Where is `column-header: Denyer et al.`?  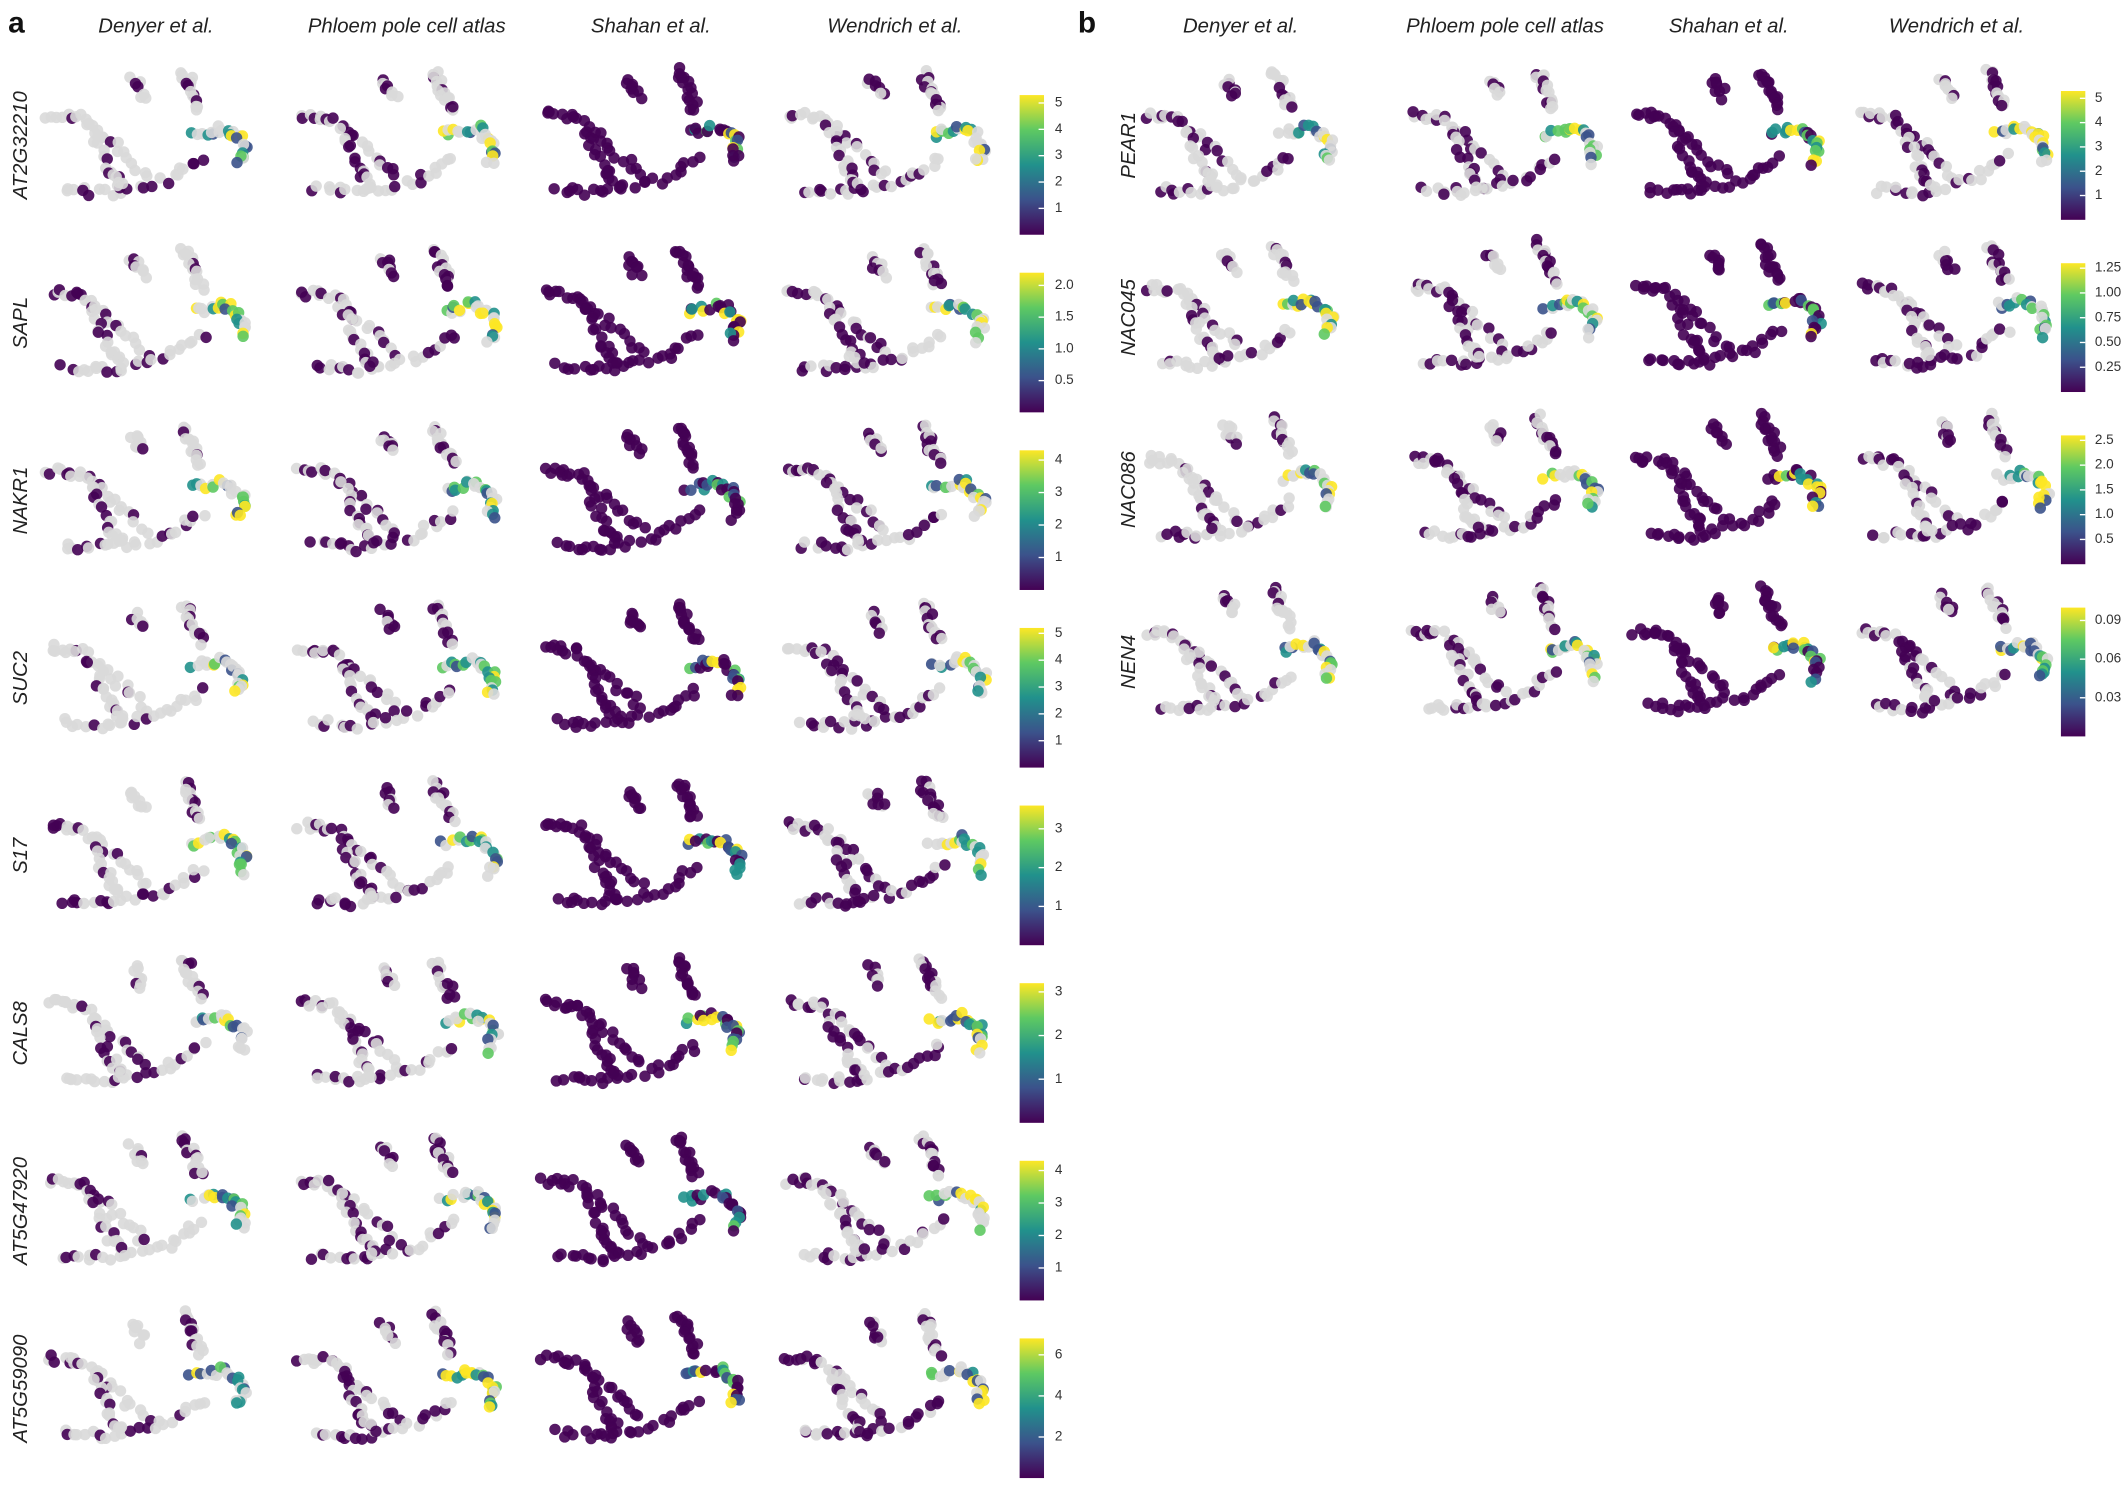
column-header: Denyer et al. is located at coordinates (155, 27).